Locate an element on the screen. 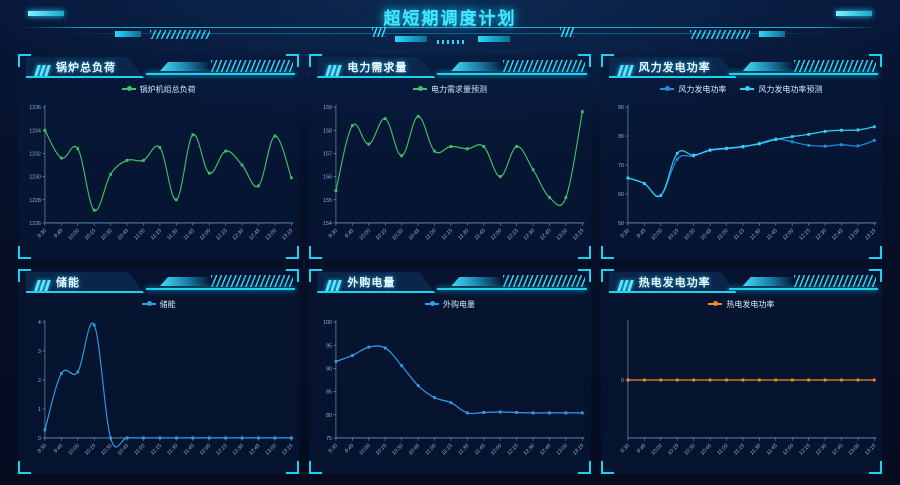 The height and width of the screenshot is (485, 900). panel-title: 储能 is located at coordinates (68, 282).